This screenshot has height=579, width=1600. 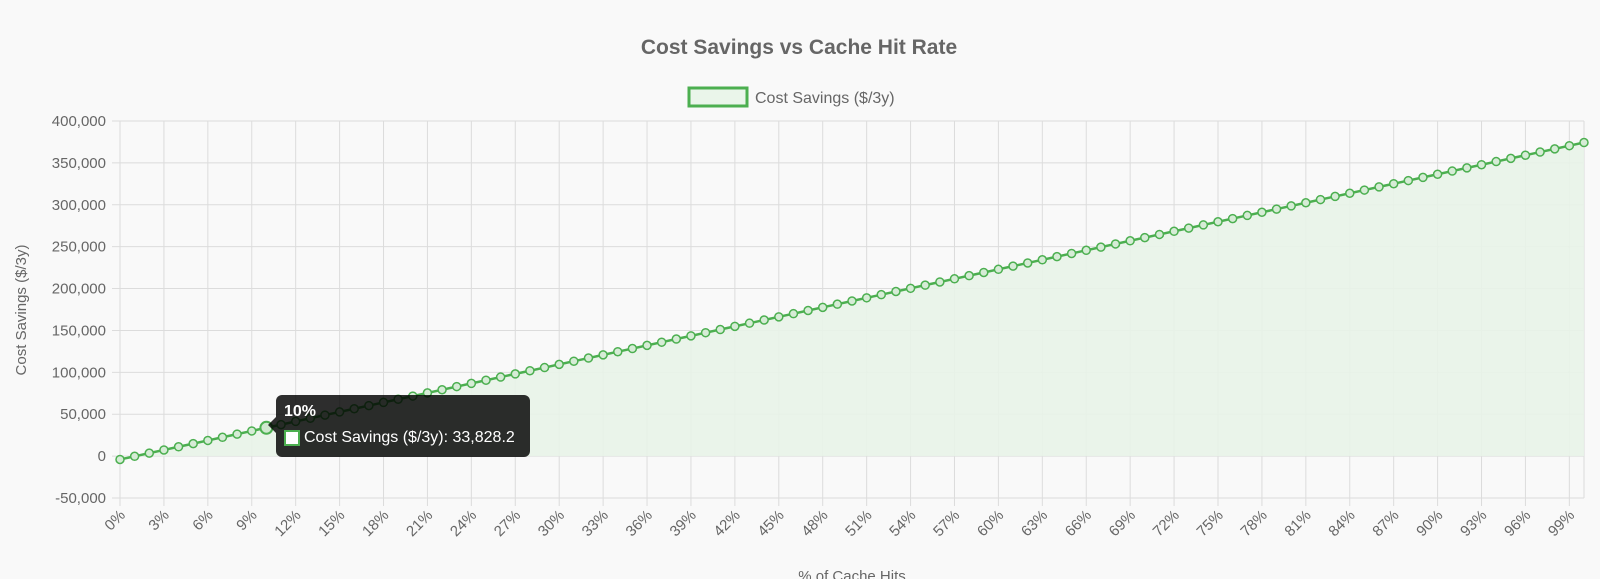 What do you see at coordinates (791, 97) in the screenshot?
I see `legend: Cost Savings ($/3y)` at bounding box center [791, 97].